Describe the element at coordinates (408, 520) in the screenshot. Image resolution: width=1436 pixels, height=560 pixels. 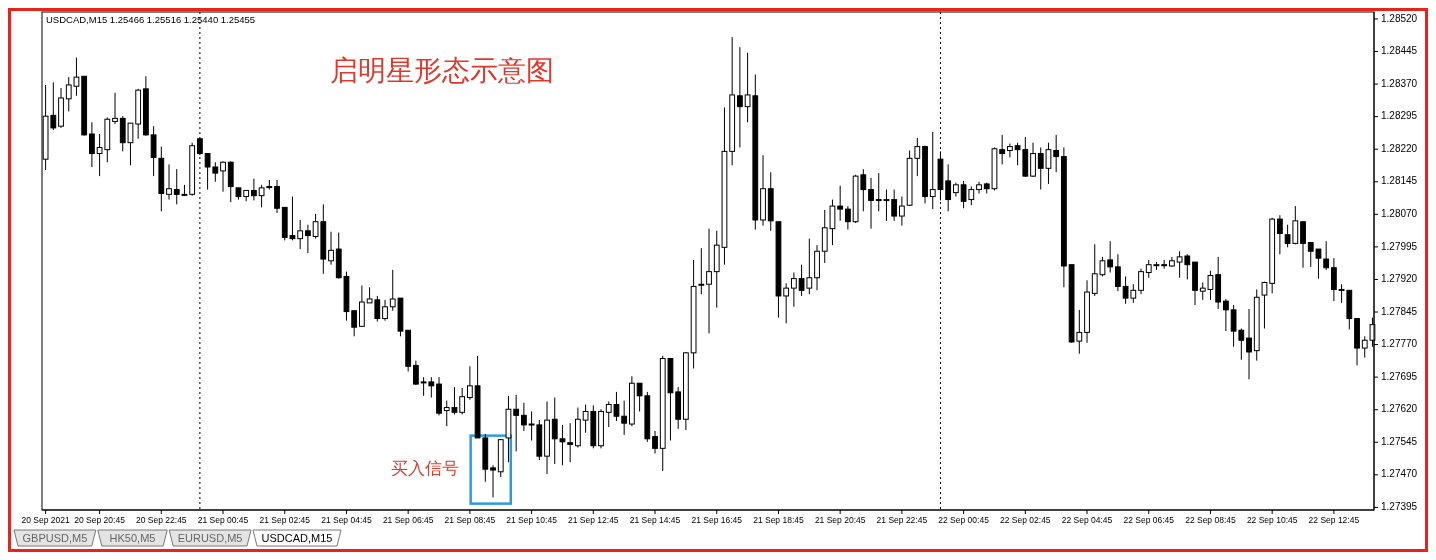
I see `x-tick-label: 21 Sep 06:45` at that location.